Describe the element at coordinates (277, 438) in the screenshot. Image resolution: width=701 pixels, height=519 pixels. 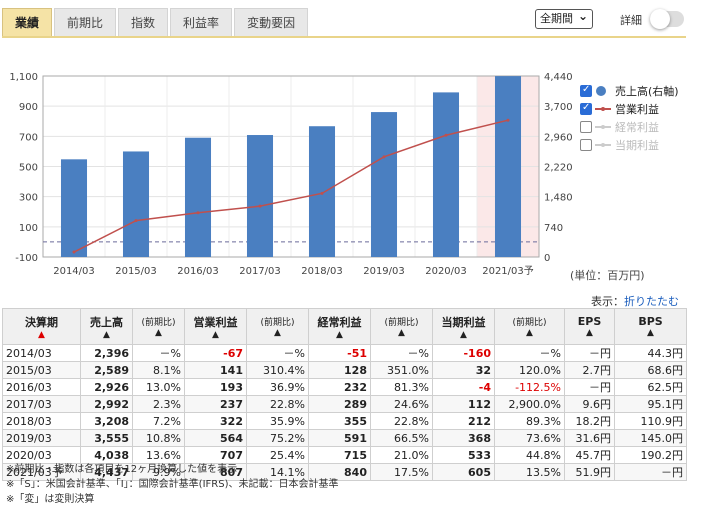
I see `cell-op_yoy: 75.2%` at that location.